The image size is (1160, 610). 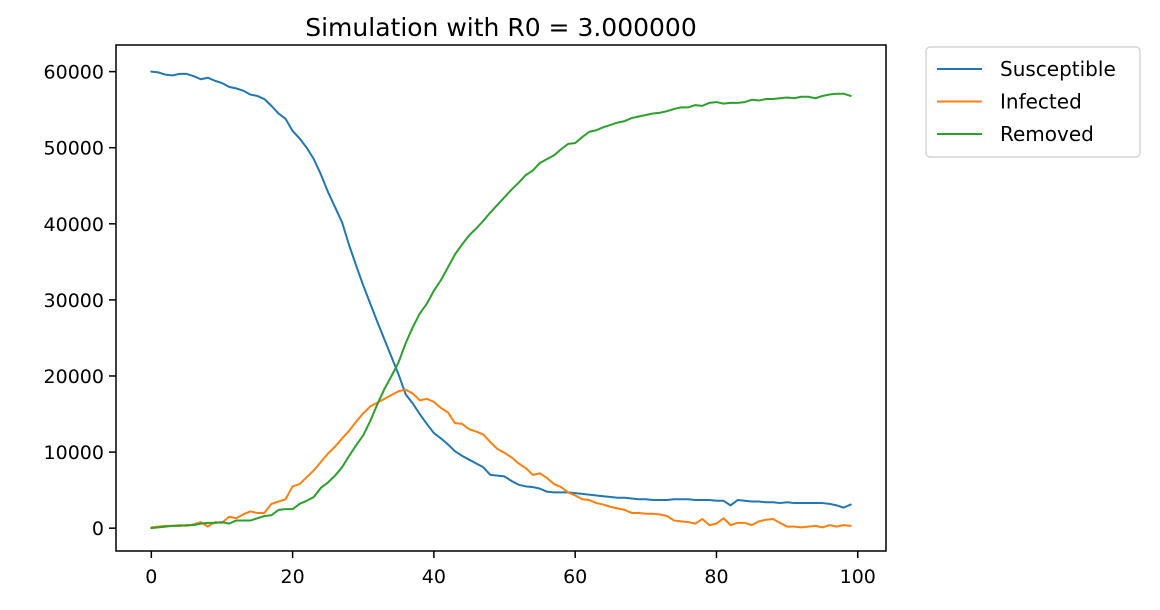 What do you see at coordinates (74, 225) in the screenshot?
I see `y-tick-label: 40000` at bounding box center [74, 225].